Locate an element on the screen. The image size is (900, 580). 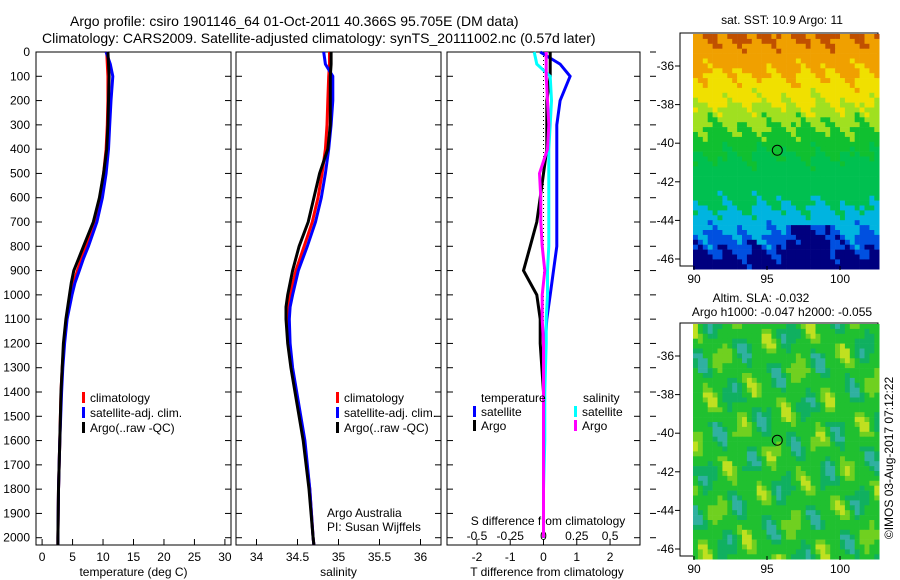
y-tick-label: -36 is located at coordinates (666, 66).